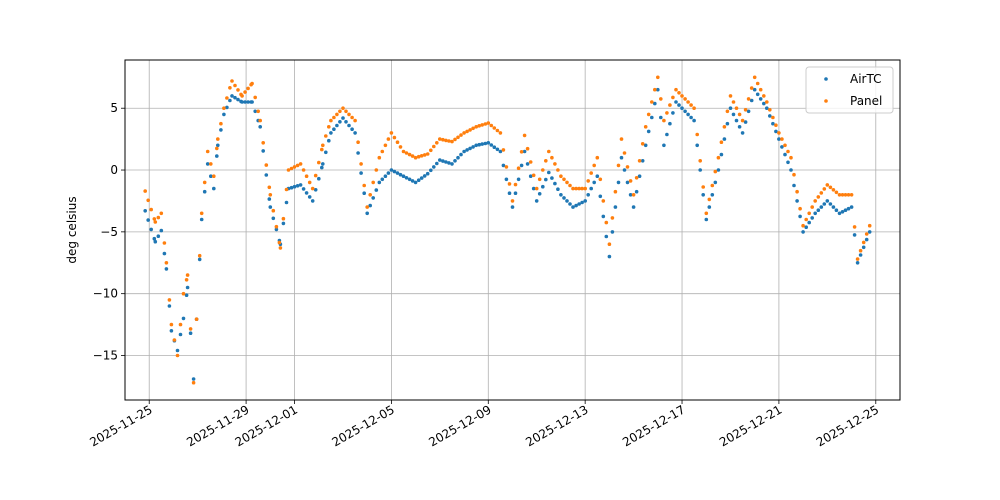 Image resolution: width=1000 pixels, height=500 pixels. I want to click on y-axis-label: deg celsius, so click(72, 229).